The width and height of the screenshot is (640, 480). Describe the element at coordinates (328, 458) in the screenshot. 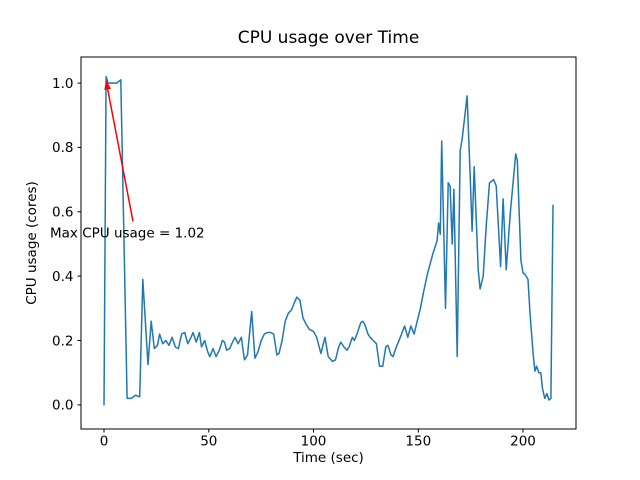

I see `x-axis-label: Time (sec)` at that location.